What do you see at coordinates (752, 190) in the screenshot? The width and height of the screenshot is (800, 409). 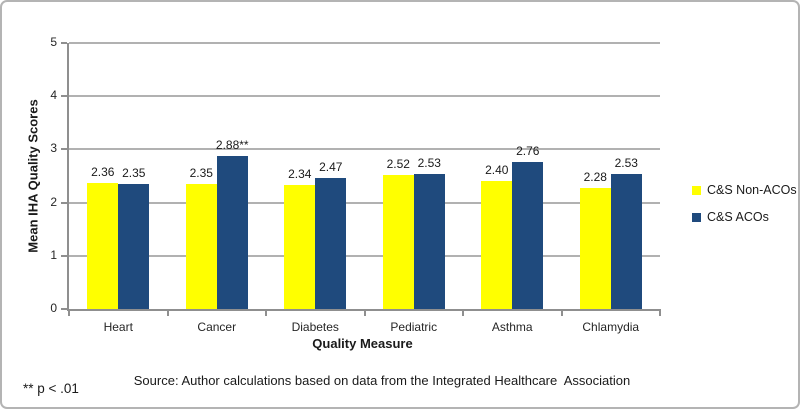 I see `legend-label-non-acos: C&S Non-ACOs` at bounding box center [752, 190].